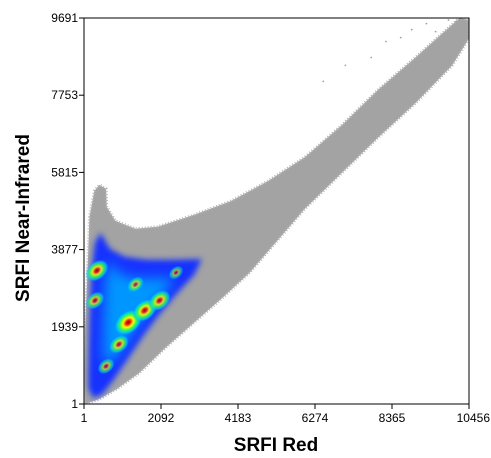 The image size is (491, 458). Describe the element at coordinates (389, 51) in the screenshot. I see `sparse-outlier-points` at that location.